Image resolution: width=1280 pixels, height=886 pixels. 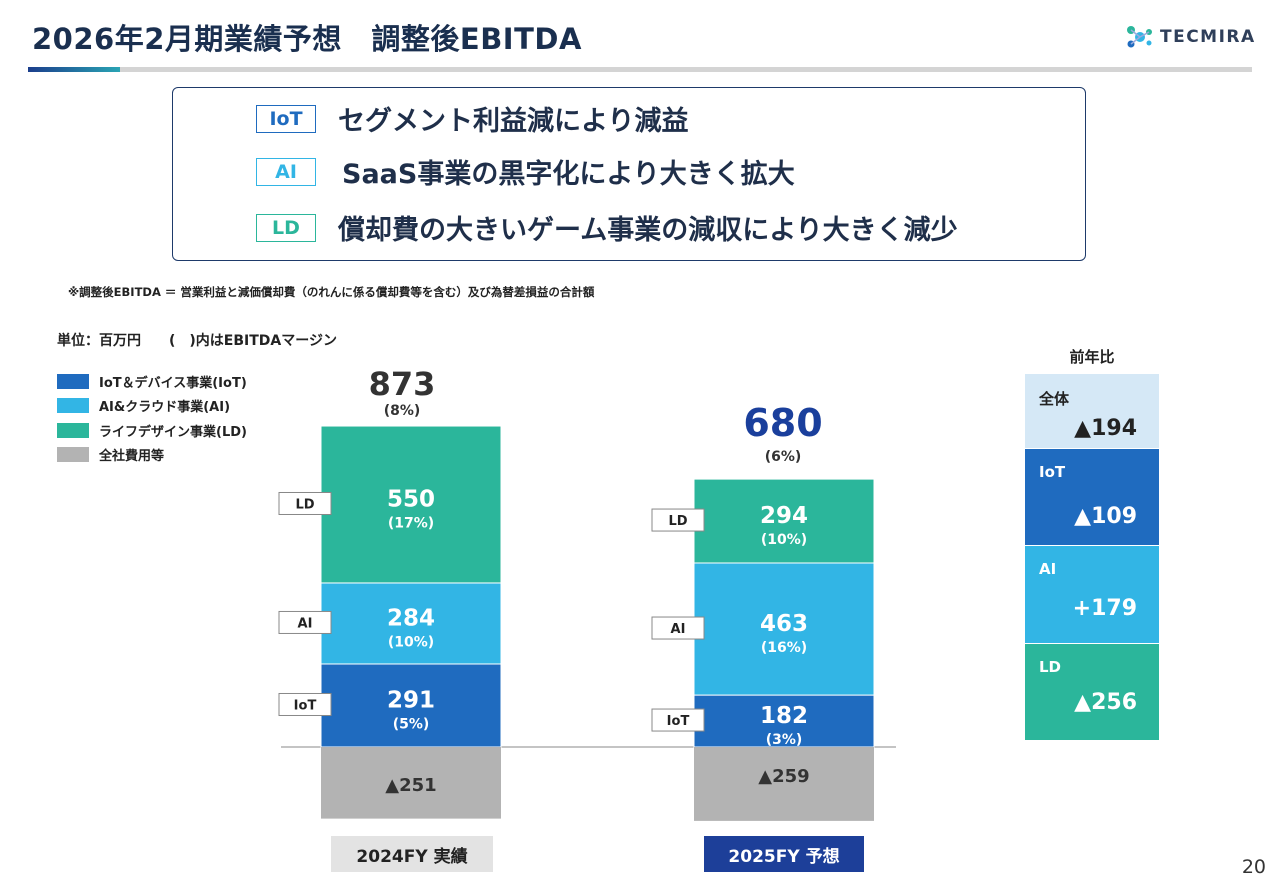 I want to click on total-margin: (6%), so click(x=783, y=457).